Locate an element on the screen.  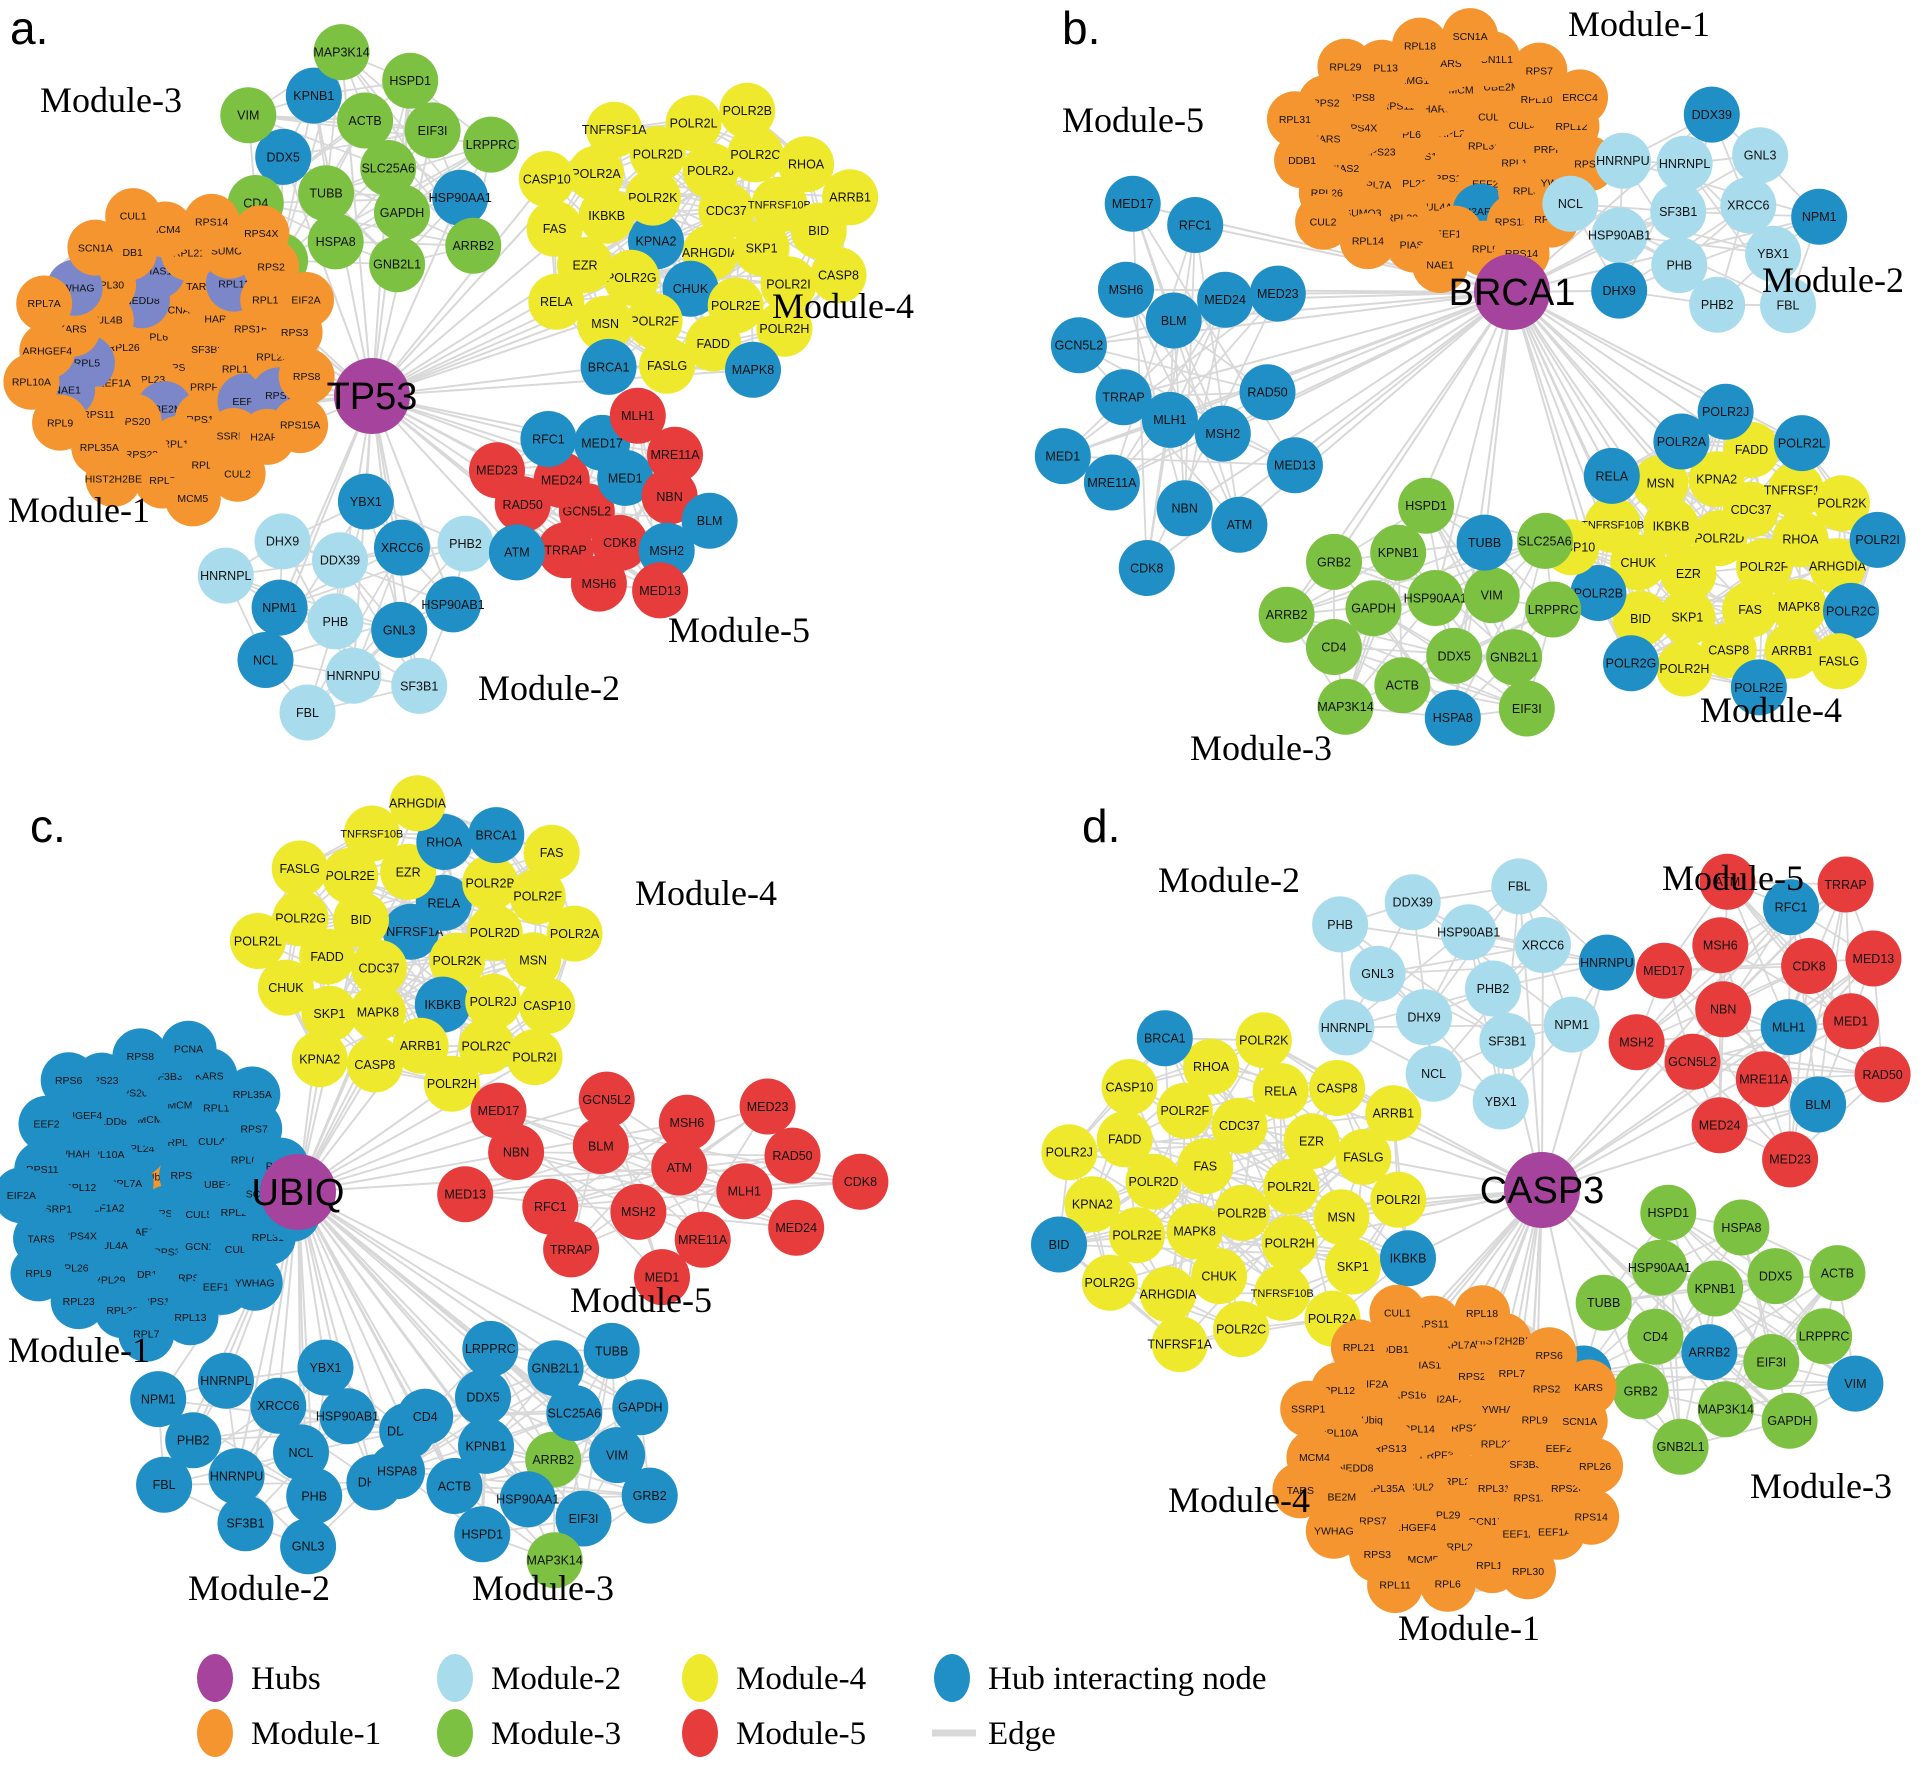
node-label: ATM is located at coordinates (1239, 525).